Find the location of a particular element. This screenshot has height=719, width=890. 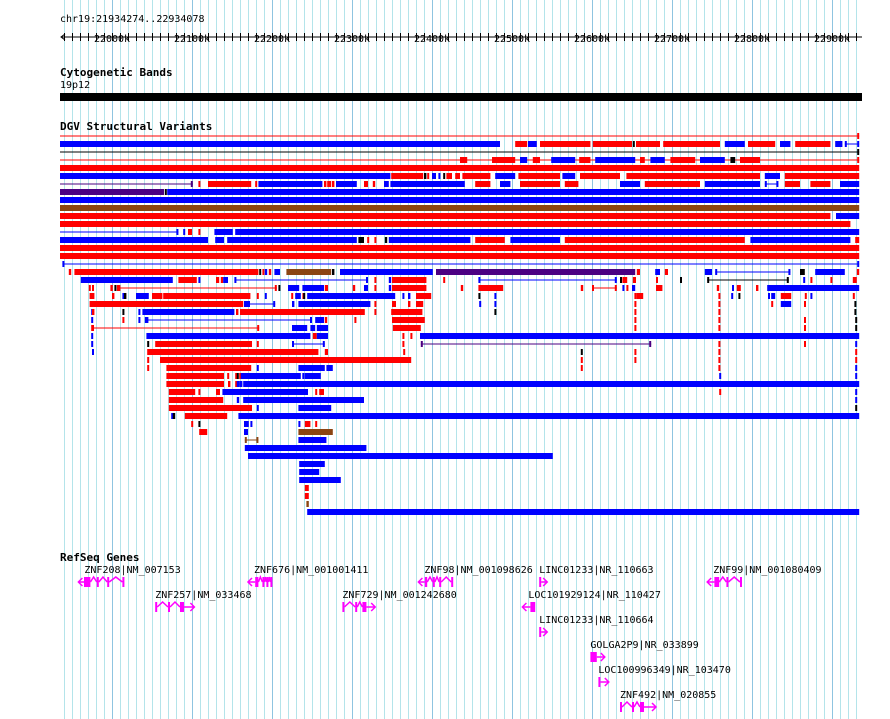

gene-label: ZNF676|NM_001001411 is located at coordinates (311, 570).